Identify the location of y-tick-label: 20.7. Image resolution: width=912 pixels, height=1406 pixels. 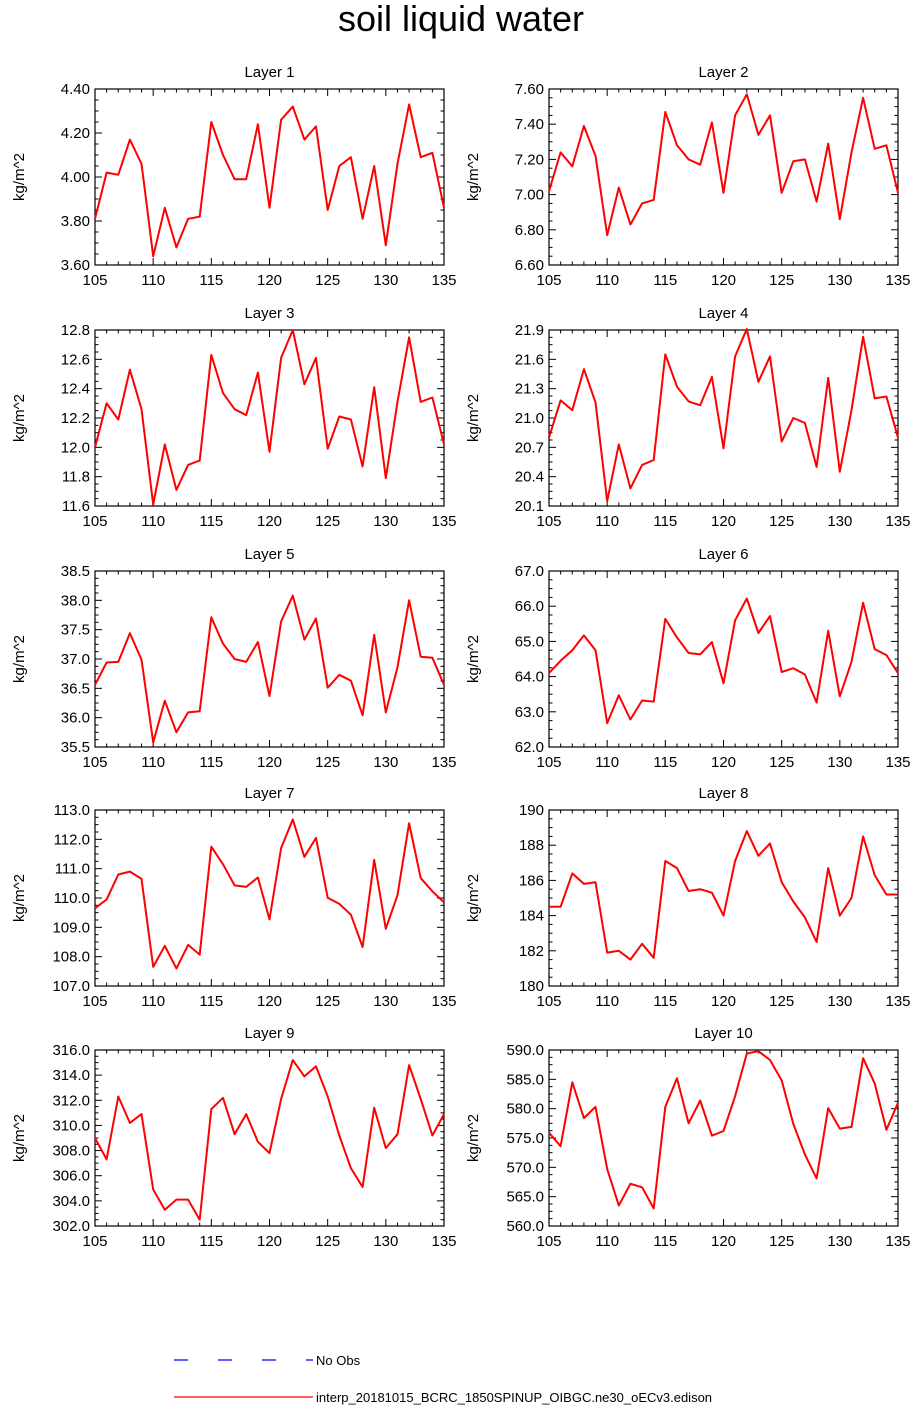
(529, 447).